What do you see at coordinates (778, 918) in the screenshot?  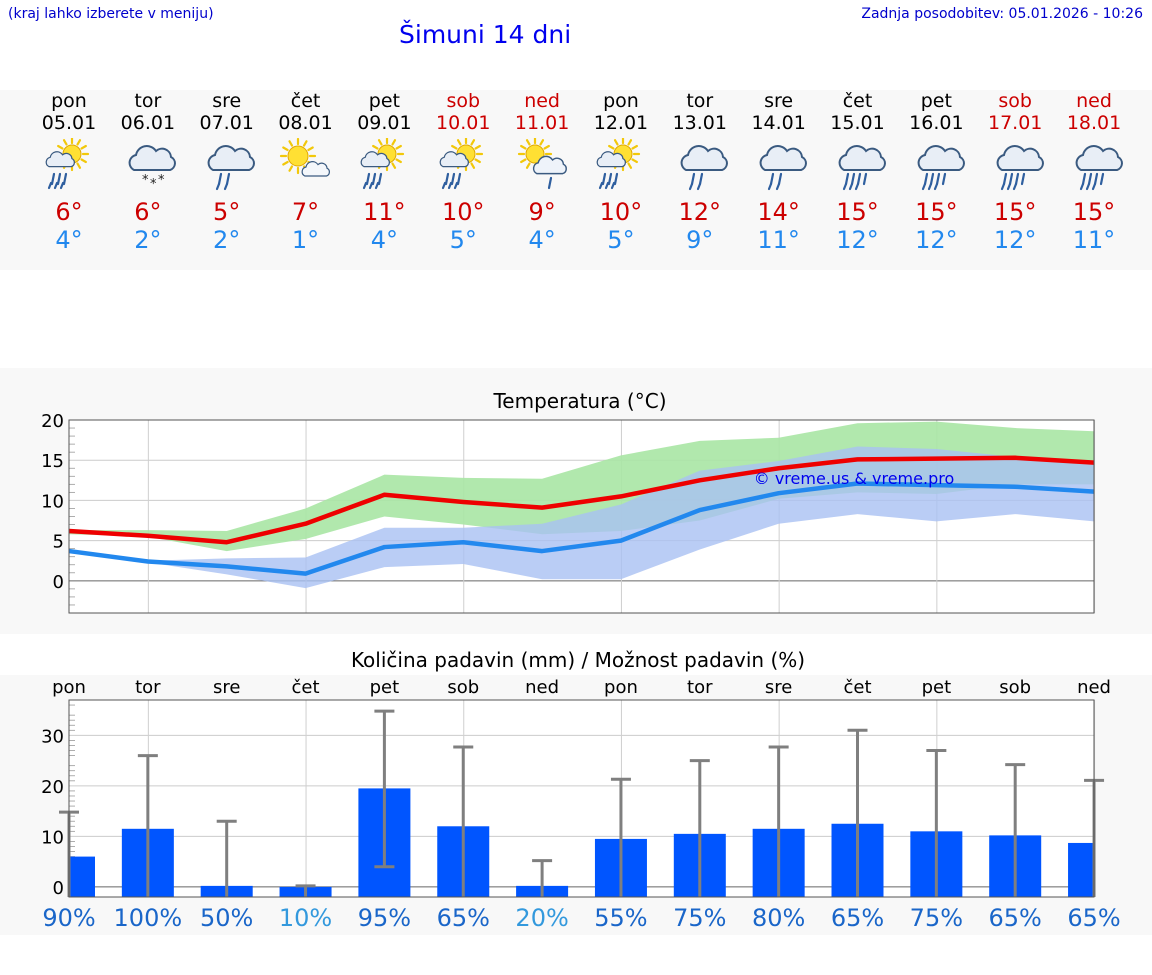 I see `precip-probability: 80%` at bounding box center [778, 918].